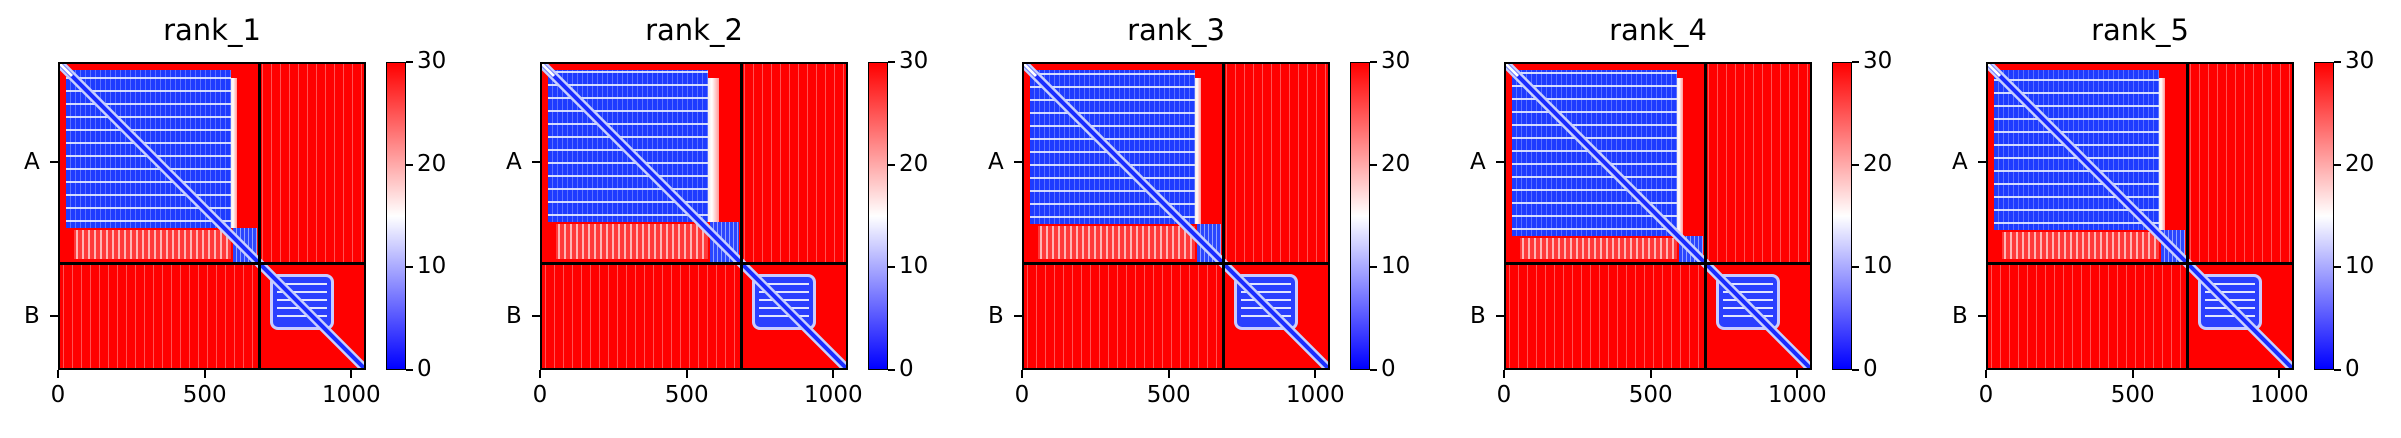 The height and width of the screenshot is (438, 2401). What do you see at coordinates (1031, 71) in the screenshot?
I see `diagonal-start` at bounding box center [1031, 71].